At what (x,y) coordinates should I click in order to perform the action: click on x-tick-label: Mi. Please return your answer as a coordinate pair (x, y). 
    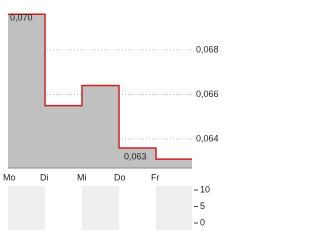
    Looking at the image, I should click on (82, 177).